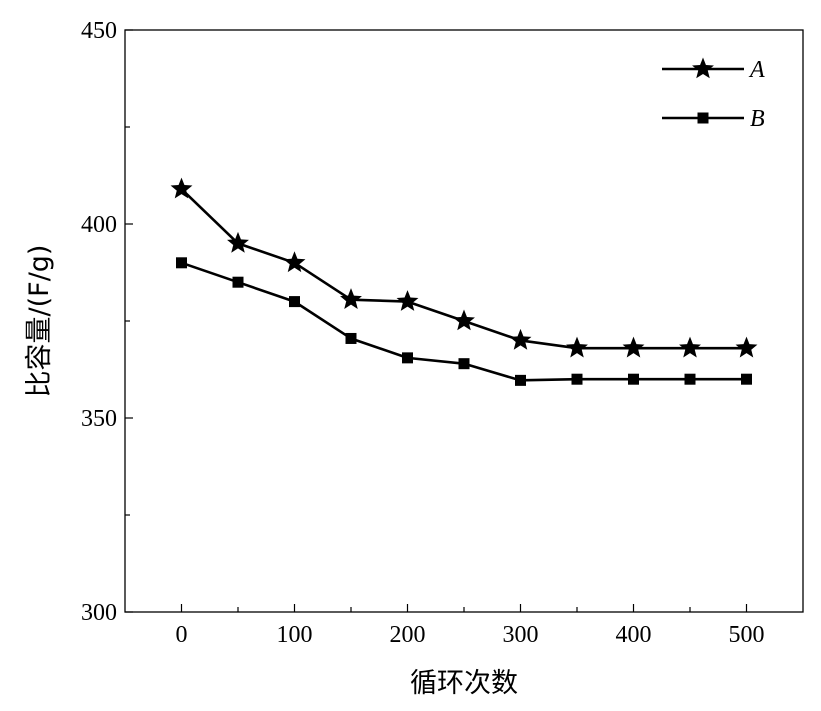 Image resolution: width=821 pixels, height=711 pixels. What do you see at coordinates (634, 635) in the screenshot?
I see `x-tick-label: 400` at bounding box center [634, 635].